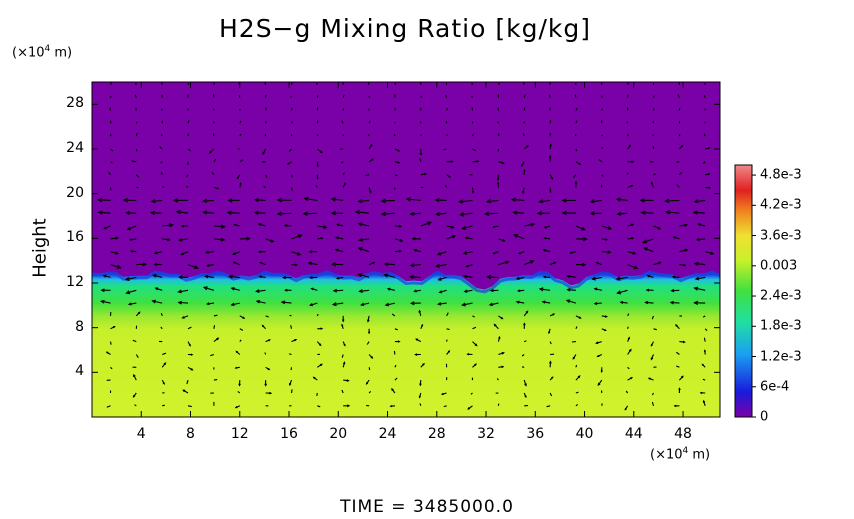 This screenshot has height=519, width=854. Describe the element at coordinates (404, 28) in the screenshot. I see `chart-title: H2S−g Mixing Ratio [kg/kg]` at that location.